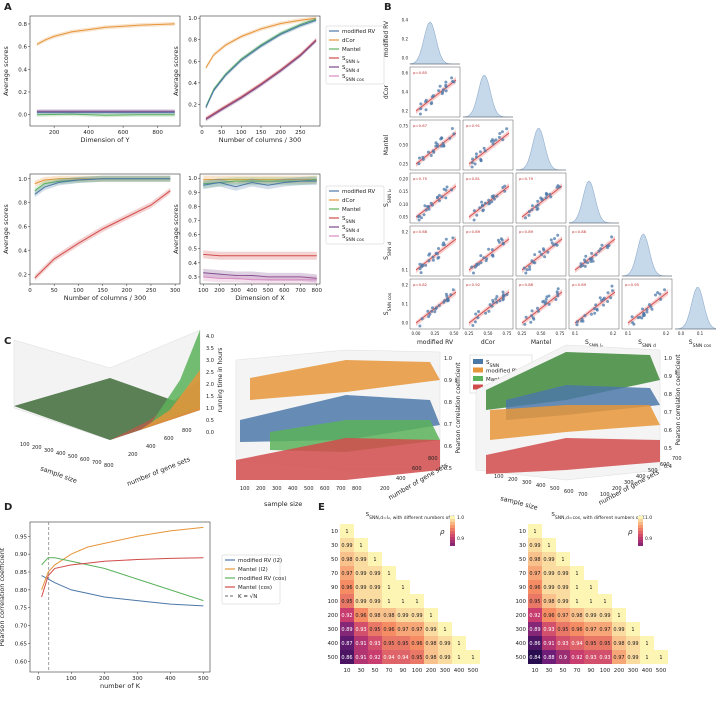 The width and height of the screenshot is (716, 709). Describe the element at coordinates (591, 671) in the screenshot. I see `heatmap-col-label: 90` at that location.